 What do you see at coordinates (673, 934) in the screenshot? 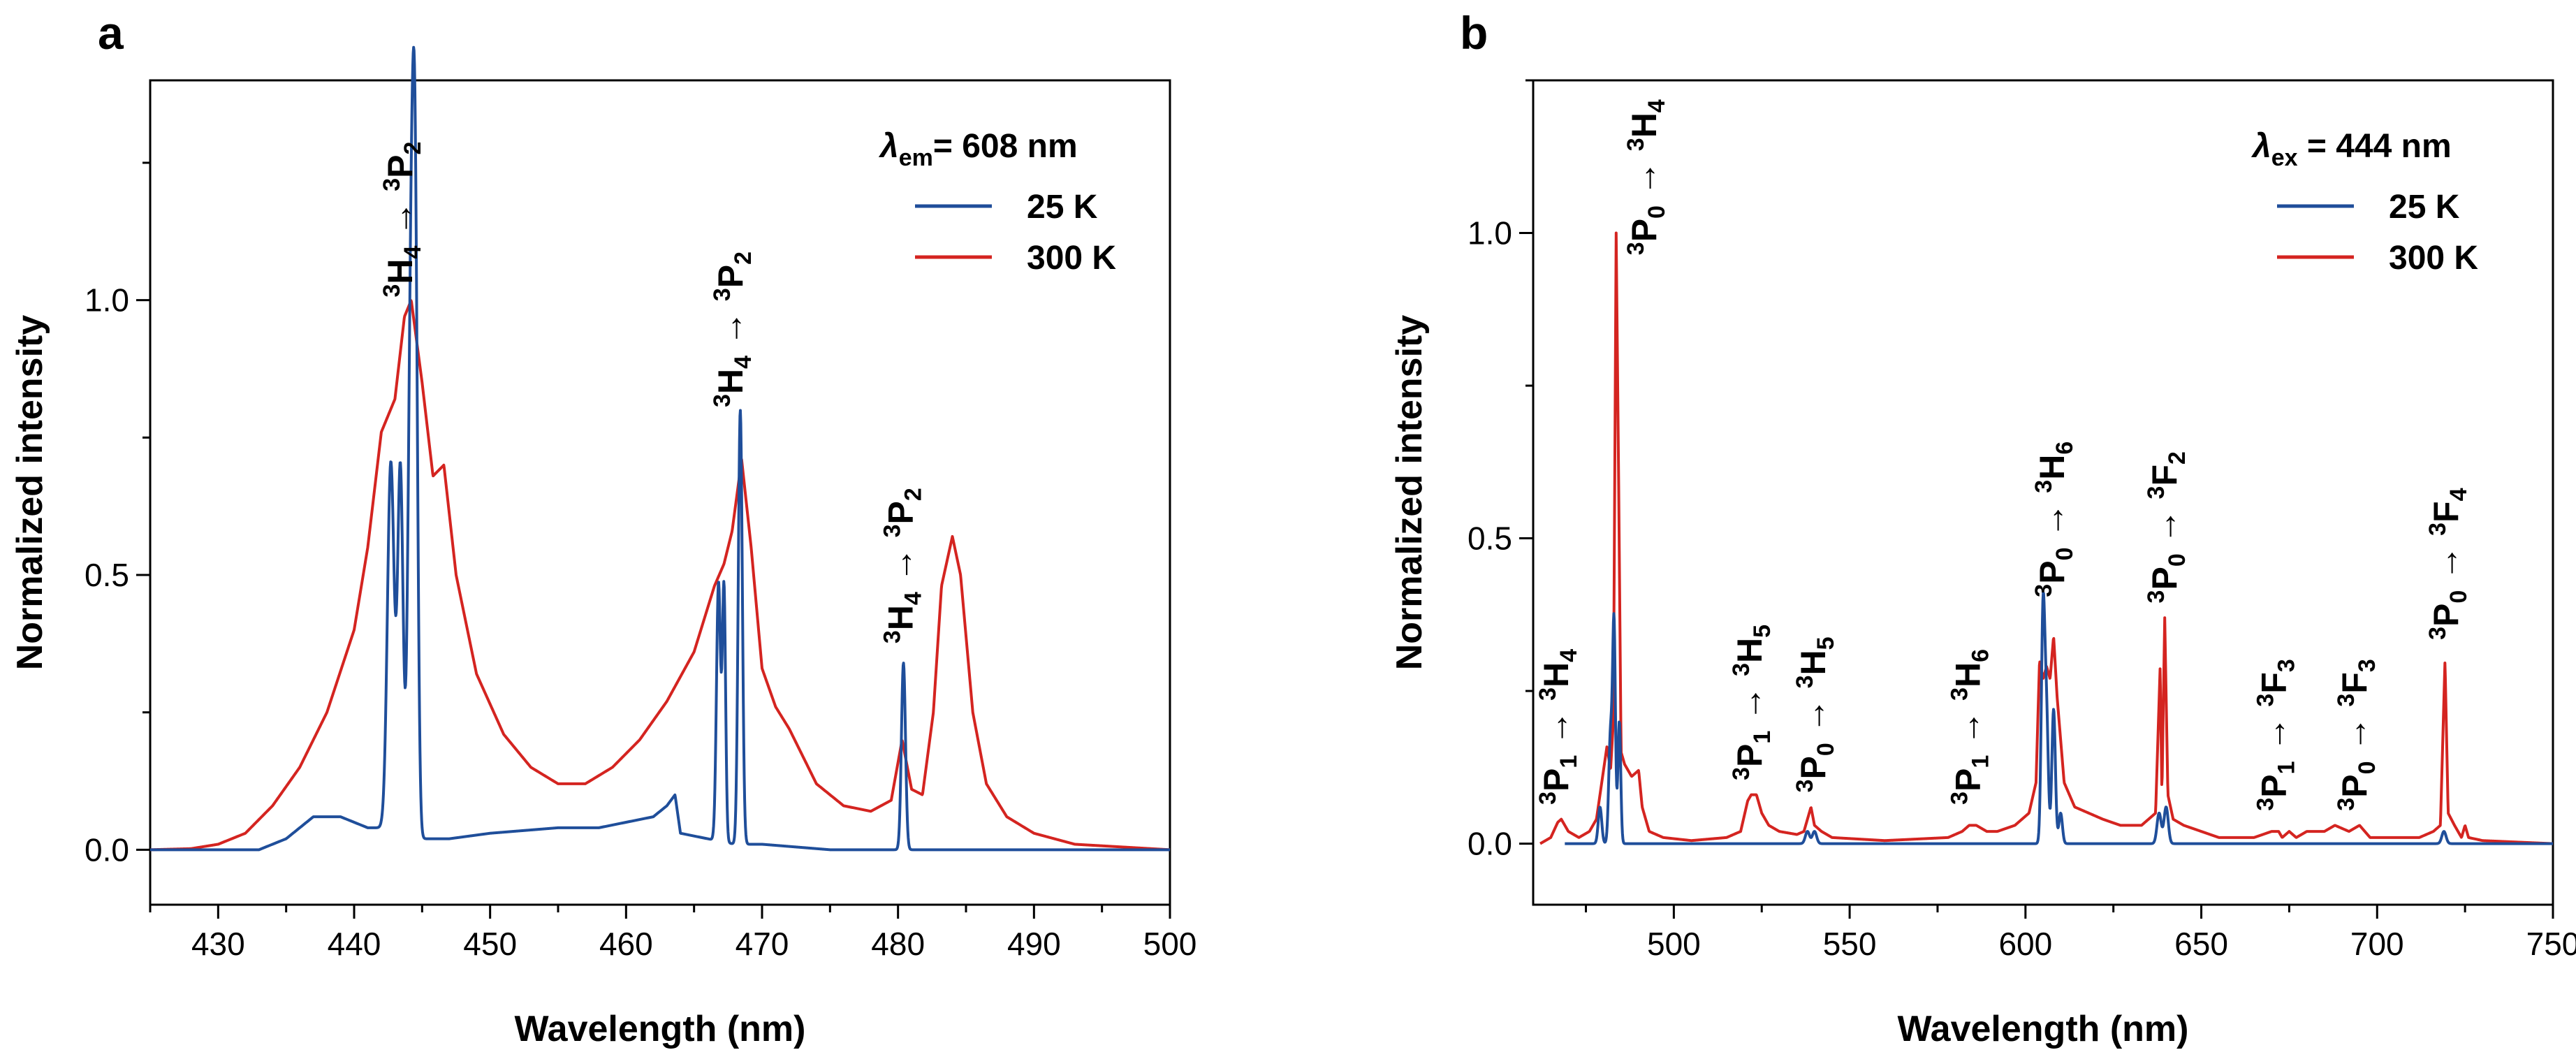
I see `panel-a-x-axis: 430 440 450 460 470 480 490 500` at bounding box center [673, 934].